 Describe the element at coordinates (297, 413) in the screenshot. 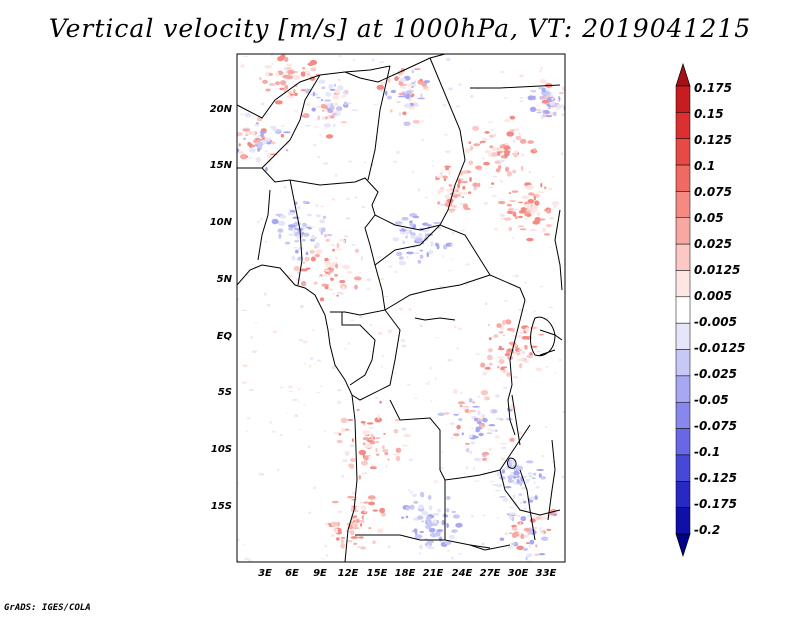

I see `coastline` at that location.